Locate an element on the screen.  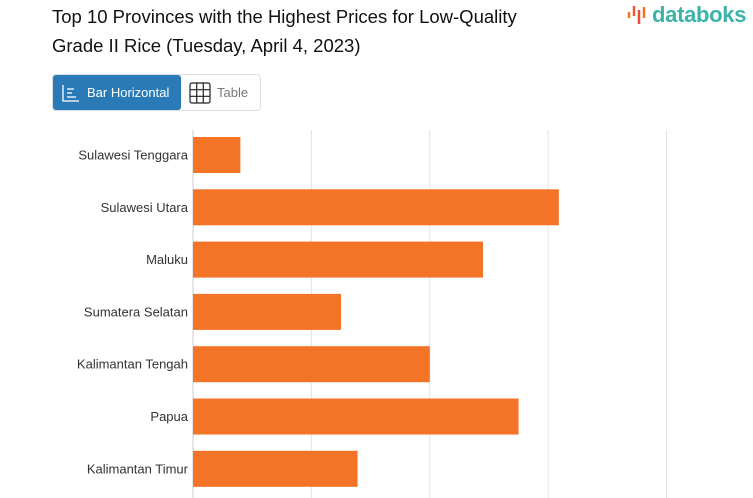
tab-table: Table is located at coordinates (218, 92).